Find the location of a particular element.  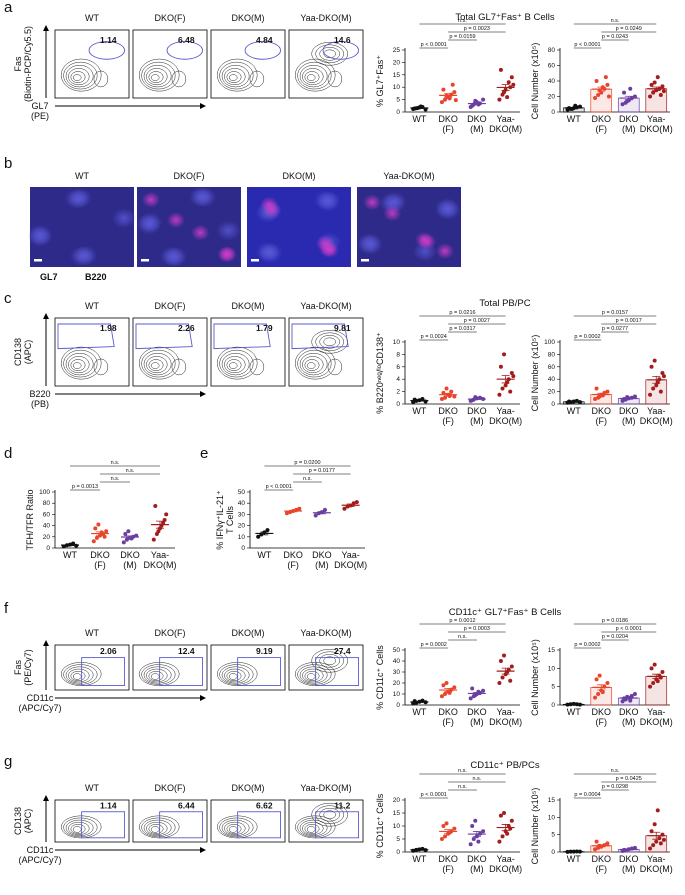

significance-label: p = 0.0200 is located at coordinates (307, 463).